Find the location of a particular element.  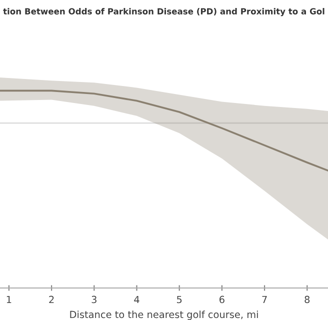

x-tick-label: 4 is located at coordinates (137, 300).